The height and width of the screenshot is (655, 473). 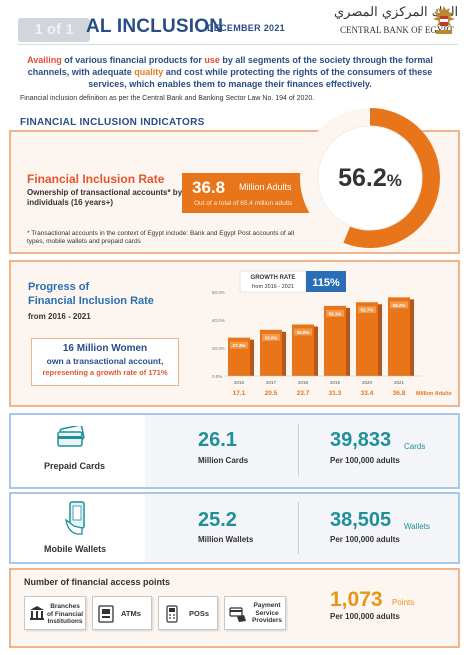 I want to click on adults-count-label: 20.5, so click(x=271, y=393).